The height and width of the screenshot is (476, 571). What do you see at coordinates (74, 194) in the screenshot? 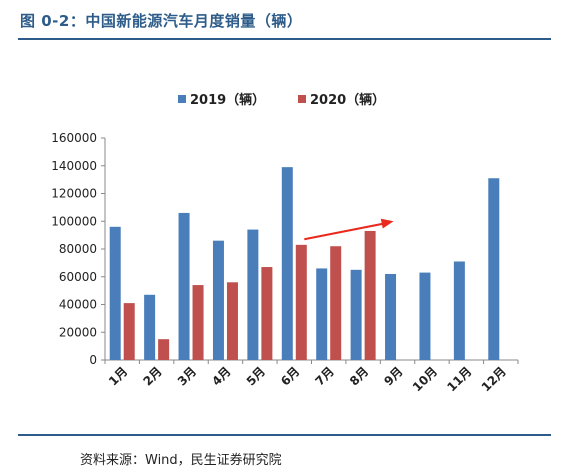
I see `y-tick-label-6: 120000` at bounding box center [74, 194].